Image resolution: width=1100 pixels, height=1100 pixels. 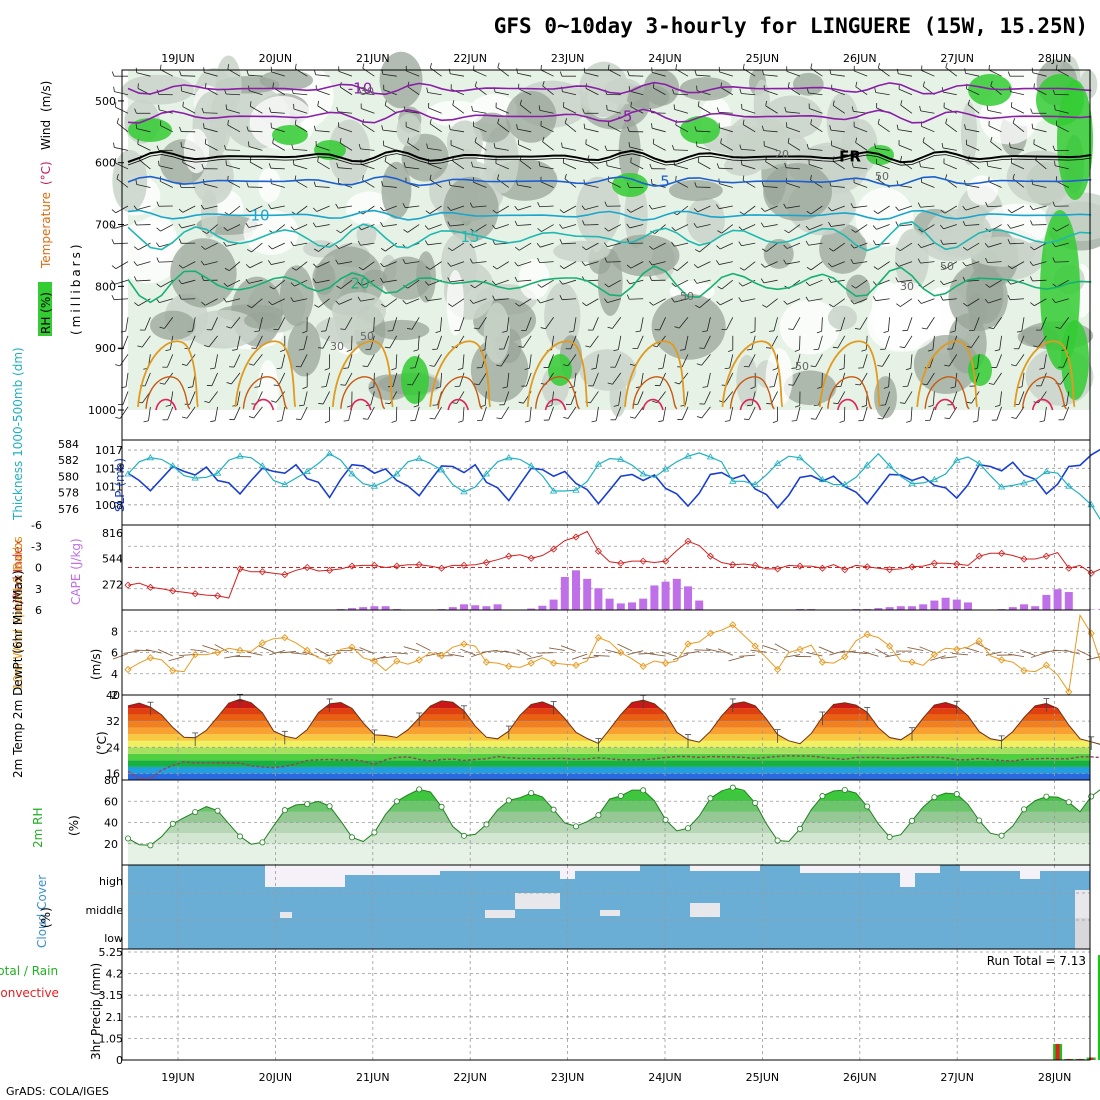 I want to click on cloud-gap-high, so click(x=907, y=876).